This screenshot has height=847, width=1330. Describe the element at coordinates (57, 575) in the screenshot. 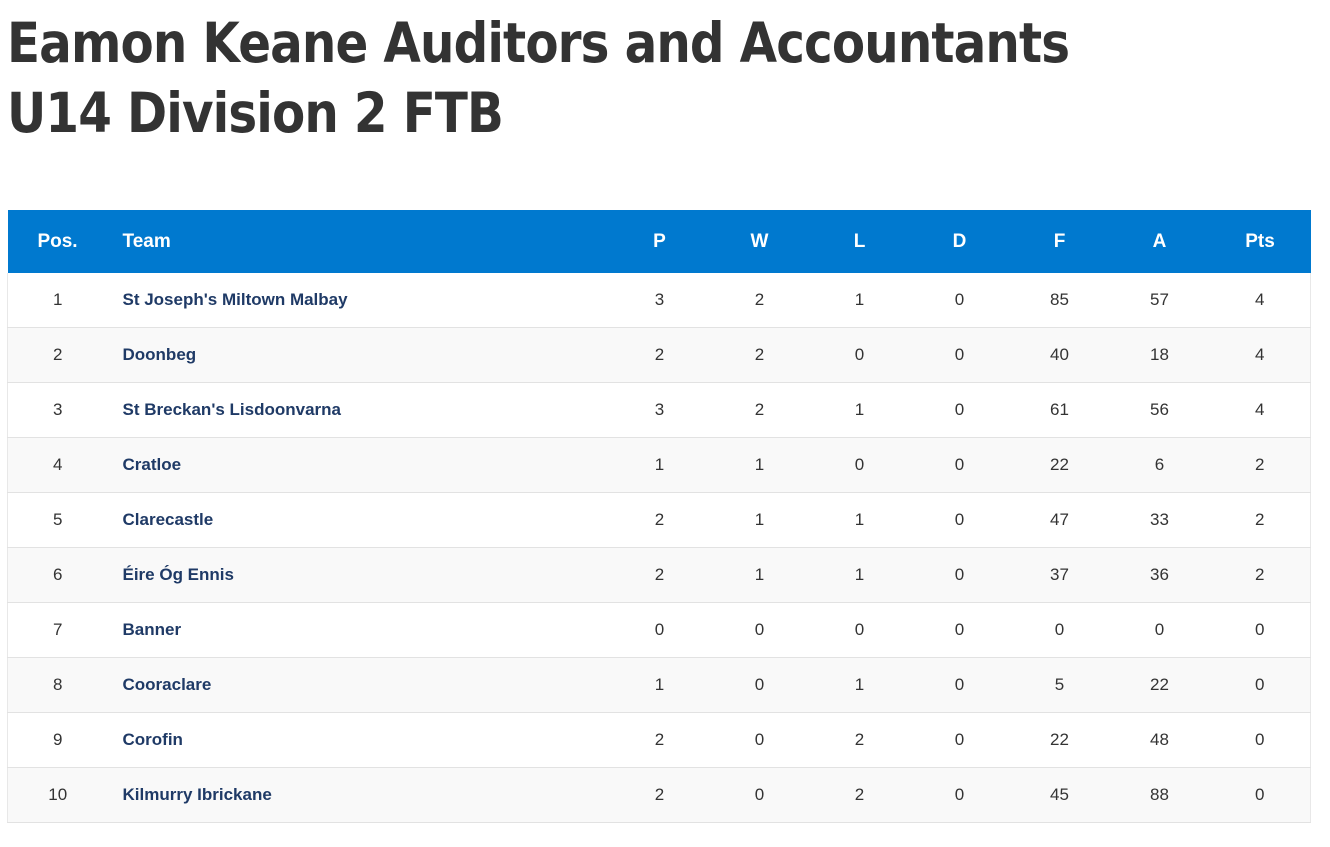

I see `cell-pos: 6` at that location.